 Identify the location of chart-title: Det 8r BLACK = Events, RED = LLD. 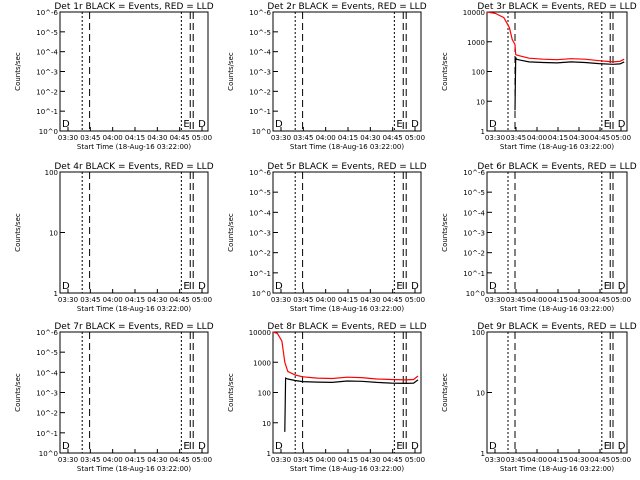
(346, 327).